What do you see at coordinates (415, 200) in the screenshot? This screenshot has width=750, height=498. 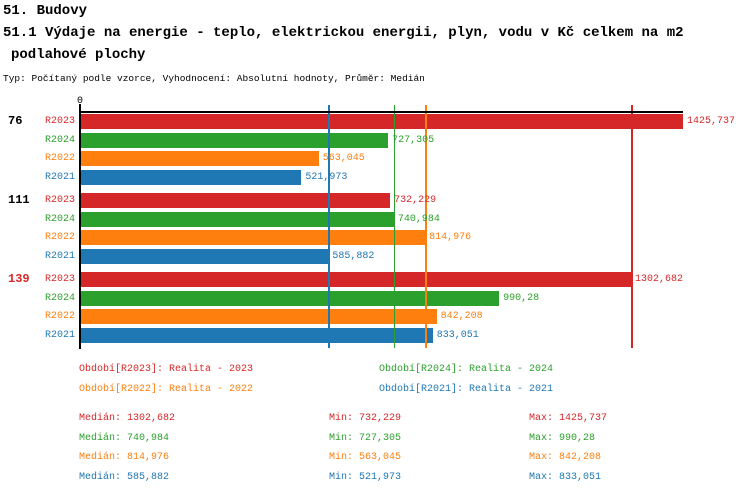 I see `bar-value-label: 732,229` at bounding box center [415, 200].